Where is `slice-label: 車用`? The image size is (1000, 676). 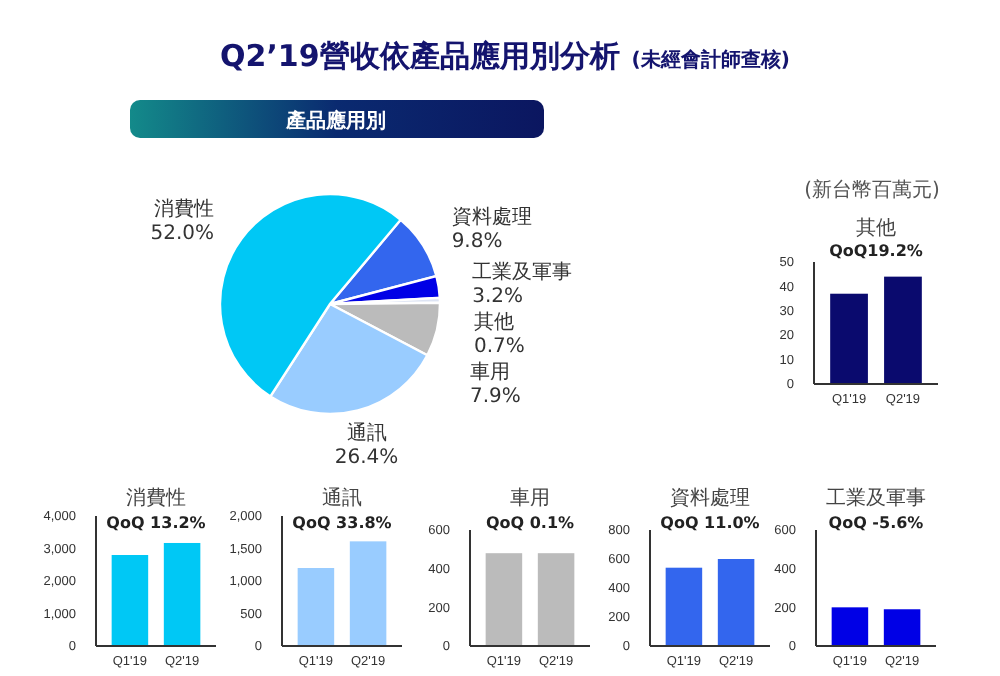
slice-label: 車用 is located at coordinates (490, 371).